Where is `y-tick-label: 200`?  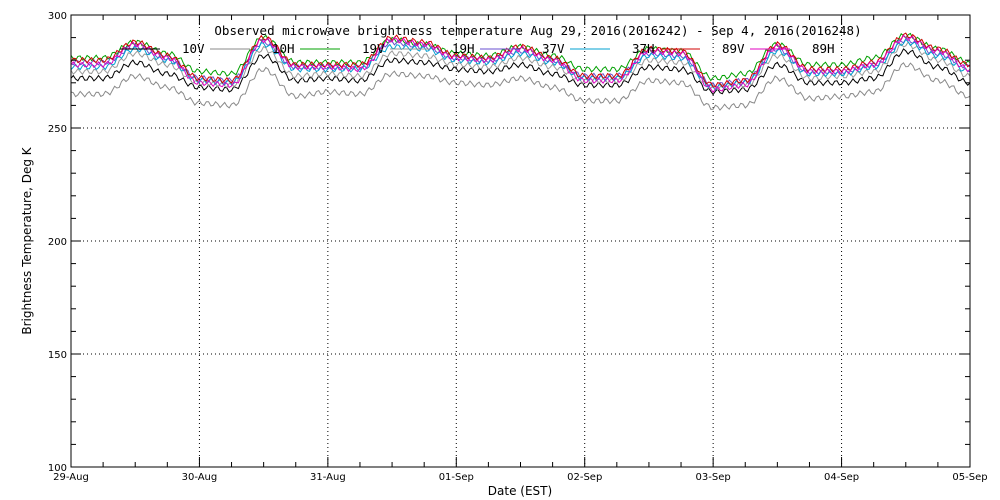 y-tick-label: 200 is located at coordinates (57, 242).